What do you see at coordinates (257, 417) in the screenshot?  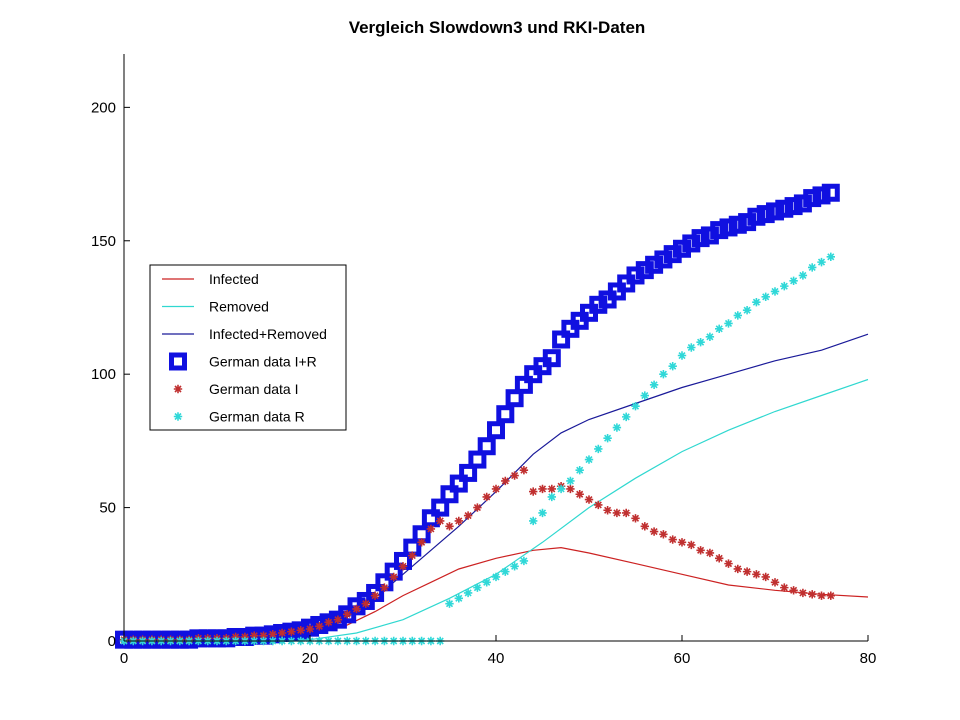 I see `legend-label: German data R` at bounding box center [257, 417].